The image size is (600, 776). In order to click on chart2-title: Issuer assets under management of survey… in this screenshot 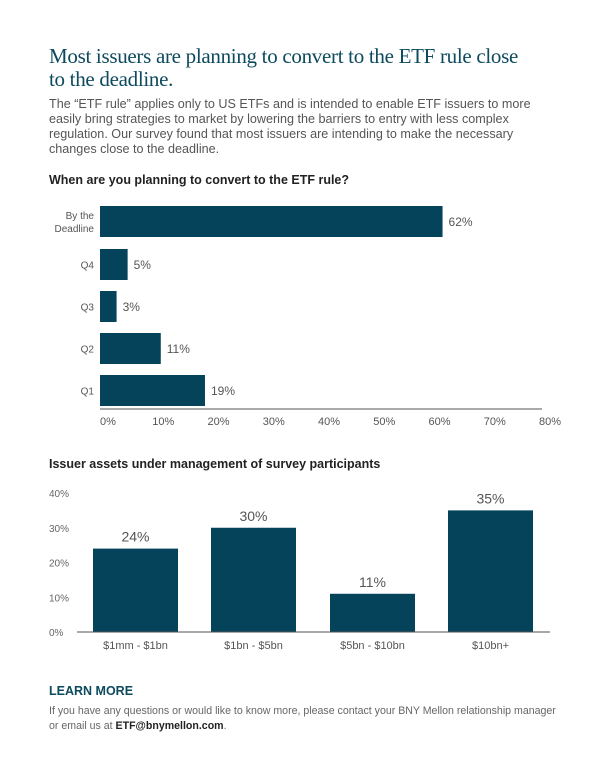, I will do `click(215, 464)`.